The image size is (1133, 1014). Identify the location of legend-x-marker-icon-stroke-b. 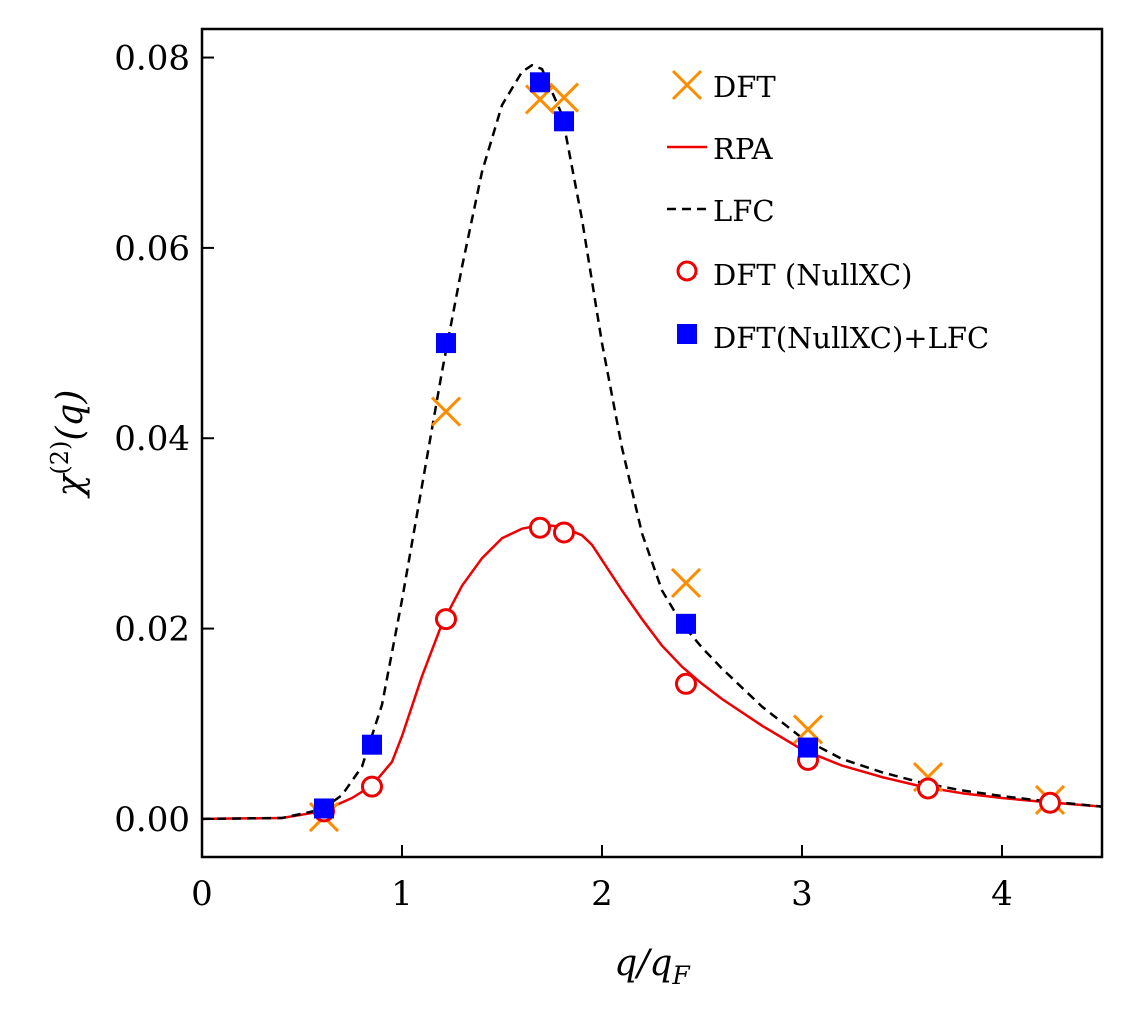
(687, 85).